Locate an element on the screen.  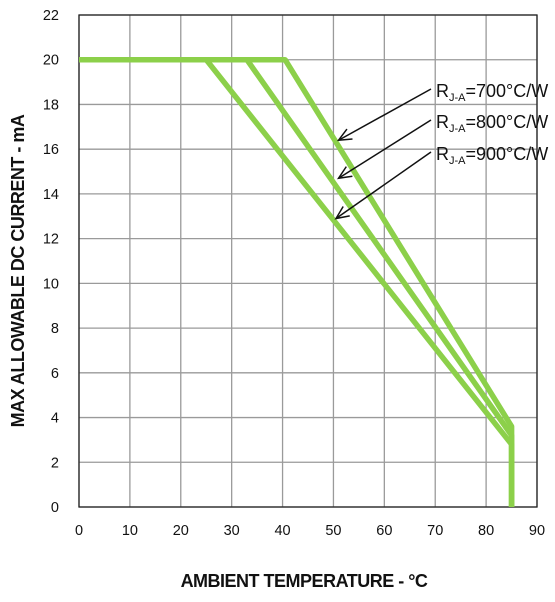
y-tick-label: 2 is located at coordinates (55, 463).